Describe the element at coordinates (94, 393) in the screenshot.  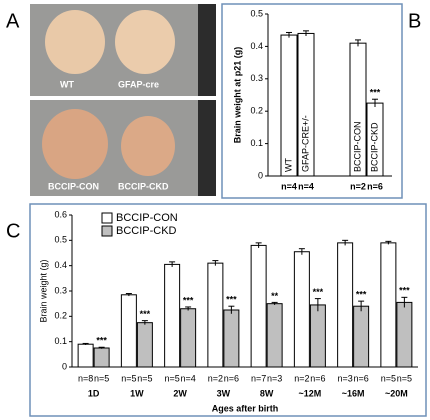
I see `x-tick-label: 1D` at that location.